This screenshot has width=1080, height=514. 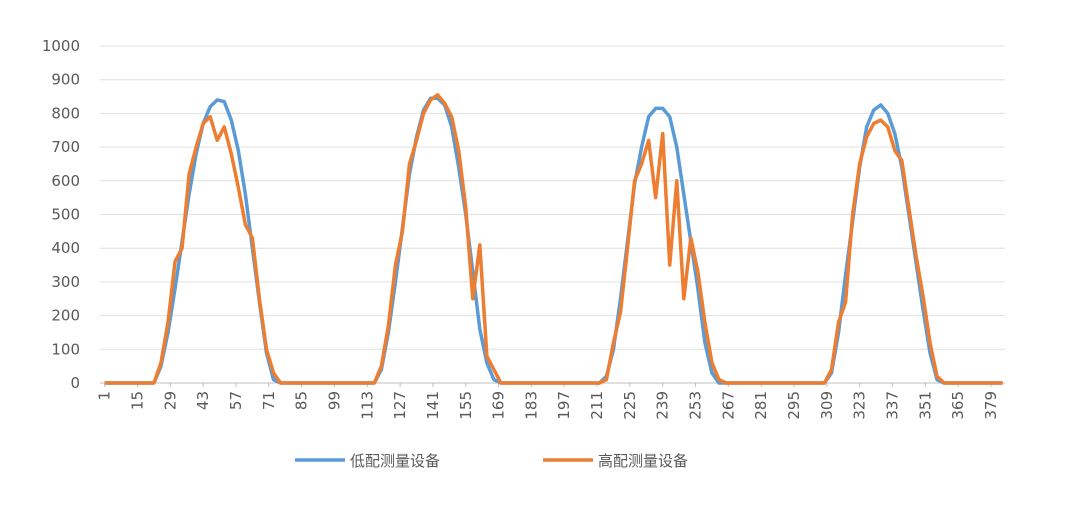 What do you see at coordinates (236, 400) in the screenshot?
I see `x-tick-label: 57` at bounding box center [236, 400].